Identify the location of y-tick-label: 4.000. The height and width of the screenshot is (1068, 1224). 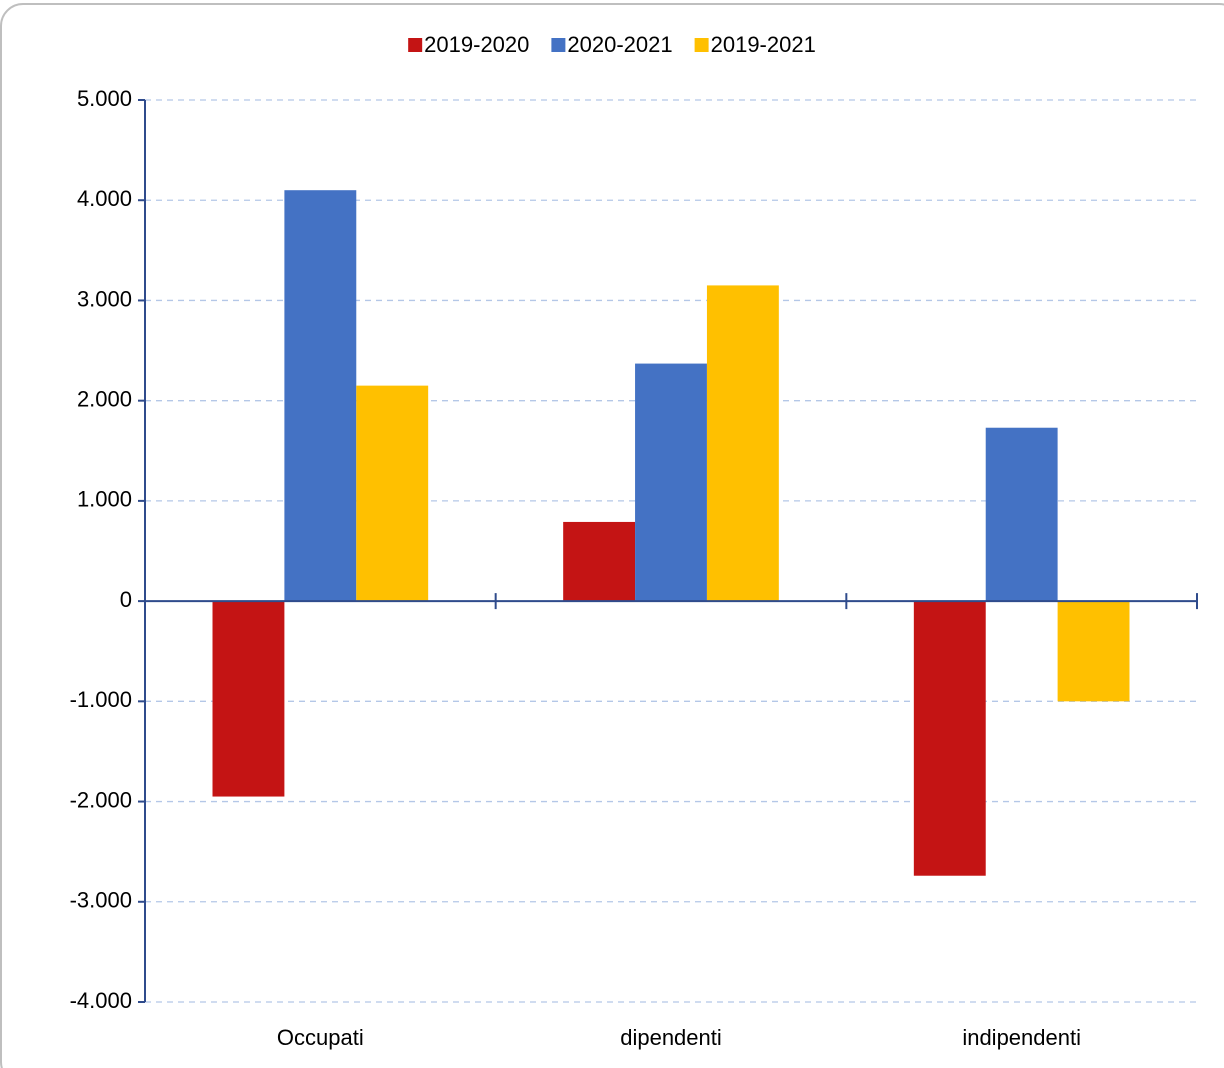
(104, 198).